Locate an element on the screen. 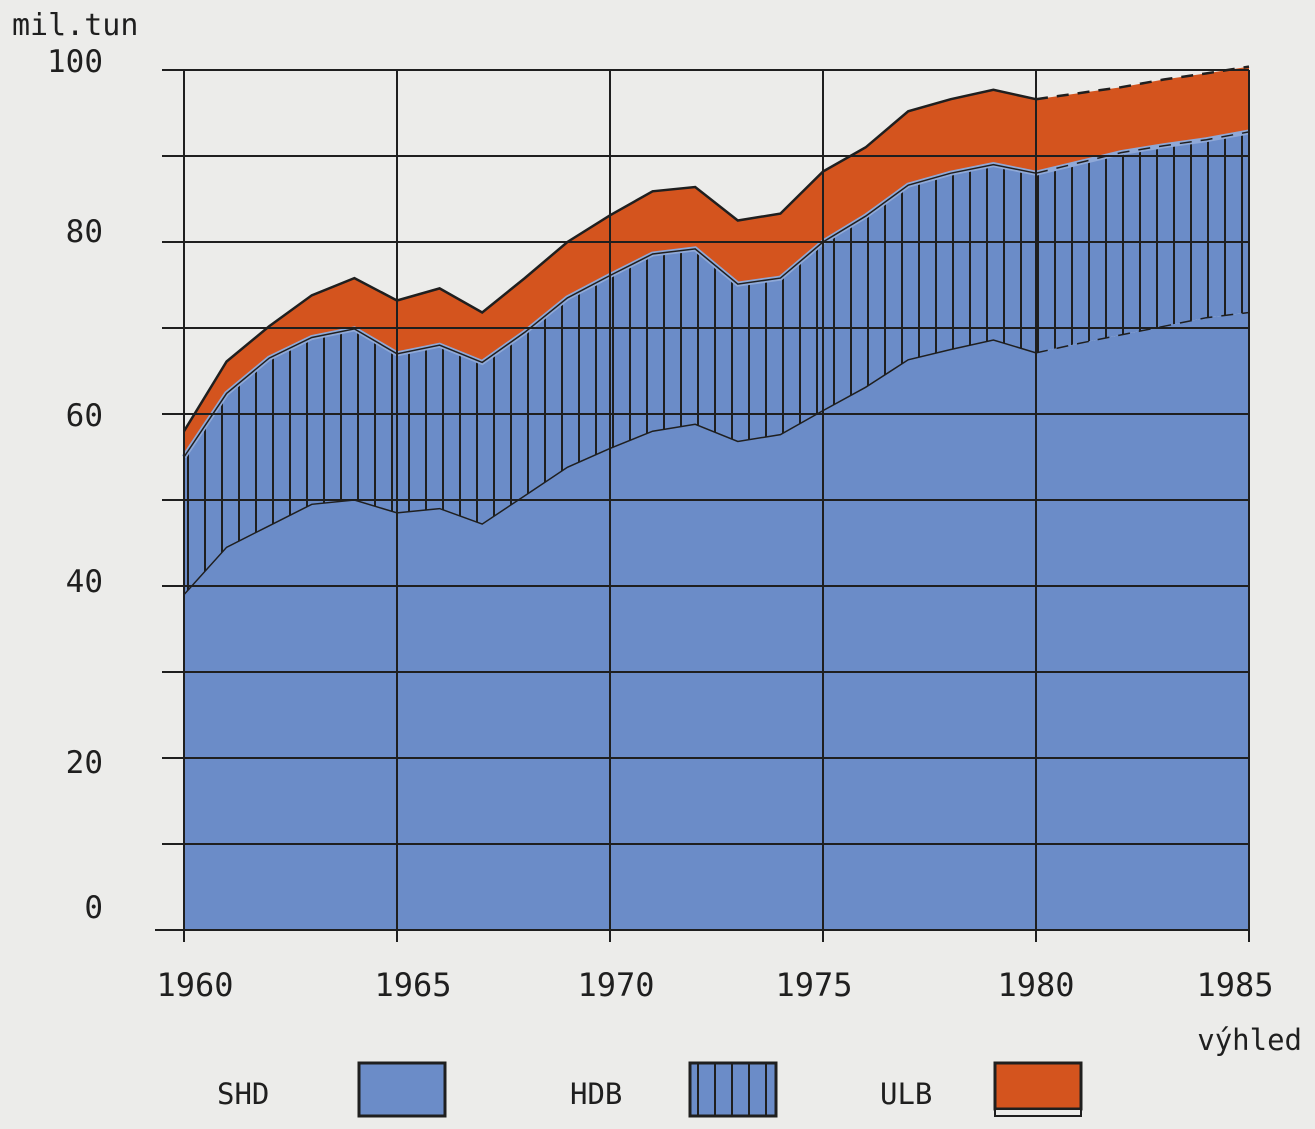  legend-label-shd: SHD is located at coordinates (243, 1094).